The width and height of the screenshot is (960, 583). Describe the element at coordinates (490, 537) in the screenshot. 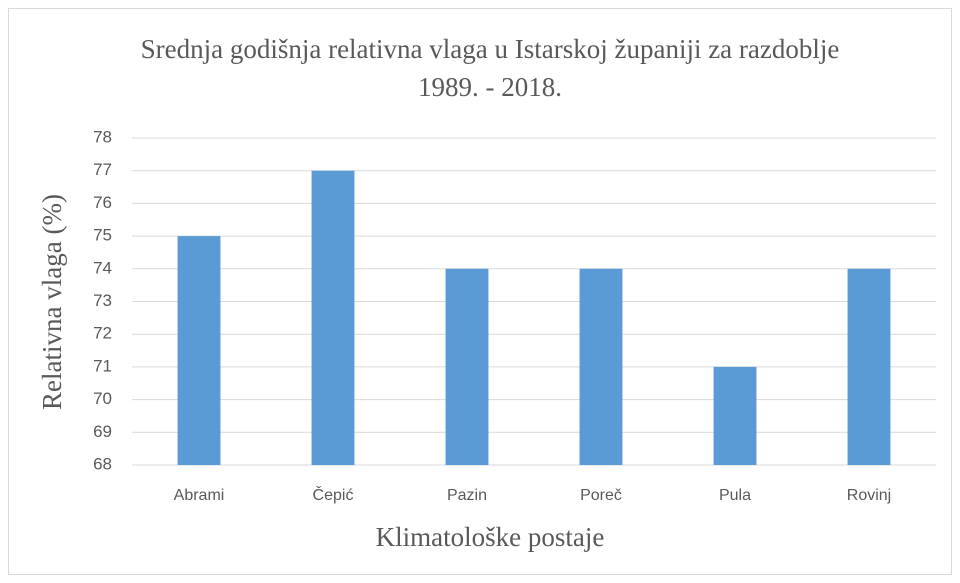

I see `x-axis-label: Klimatološke postaje` at that location.